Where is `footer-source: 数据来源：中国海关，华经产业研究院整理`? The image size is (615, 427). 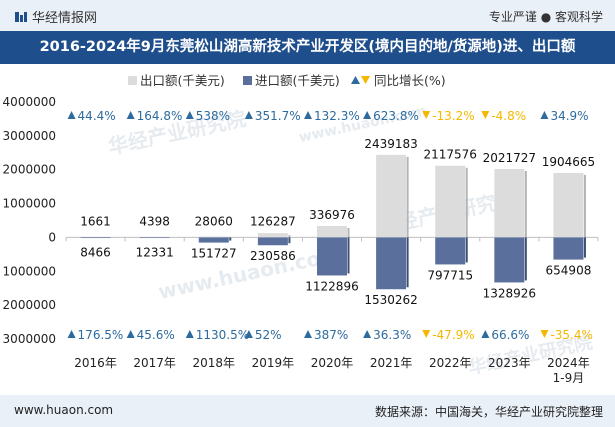
footer-source: 数据来源：中国海关，华经产业研究院整理 is located at coordinates (488, 412).